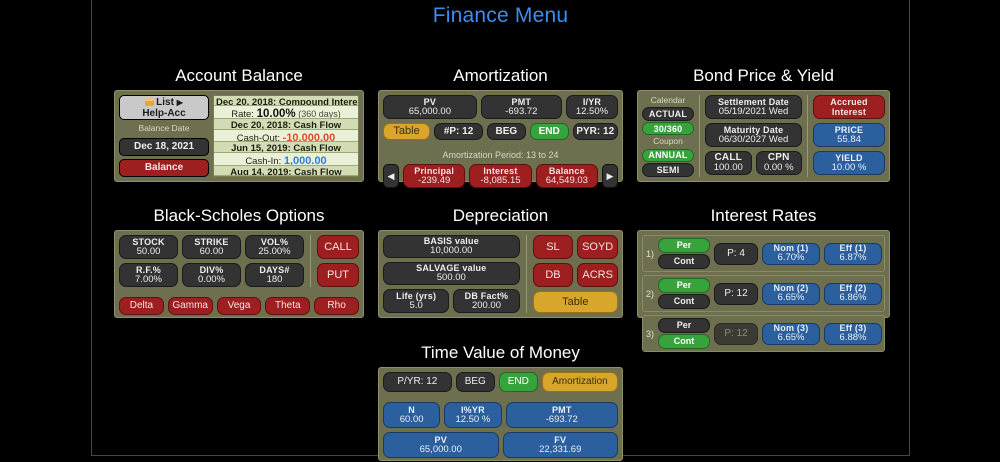 The height and width of the screenshot is (462, 1000). What do you see at coordinates (668, 170) in the screenshot?
I see `bond-coupon-semi-button: SEMI` at bounding box center [668, 170].